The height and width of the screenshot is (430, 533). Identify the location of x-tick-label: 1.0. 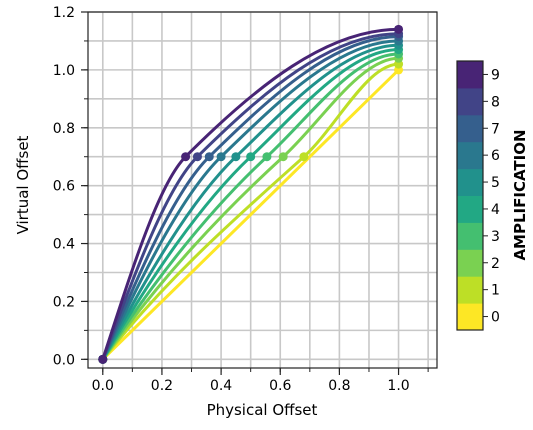
(398, 386).